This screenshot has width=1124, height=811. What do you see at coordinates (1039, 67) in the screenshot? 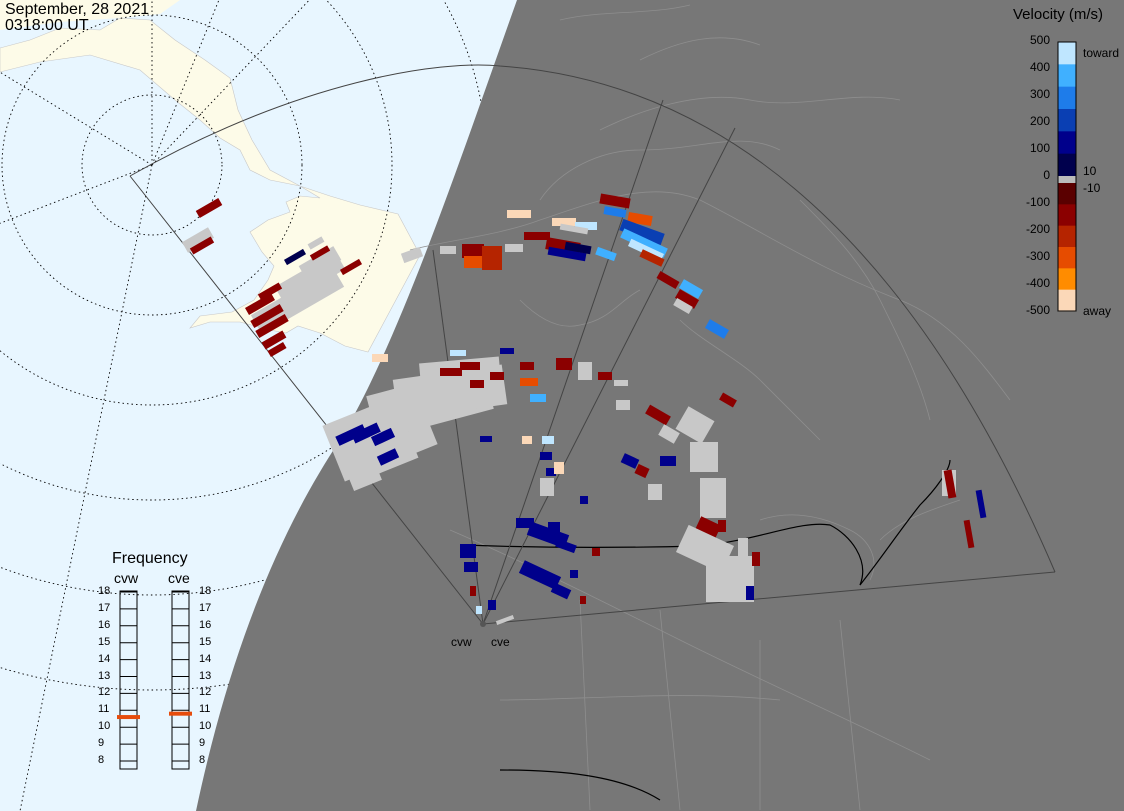
I see `colorbar-tick-label: 400` at bounding box center [1039, 67].